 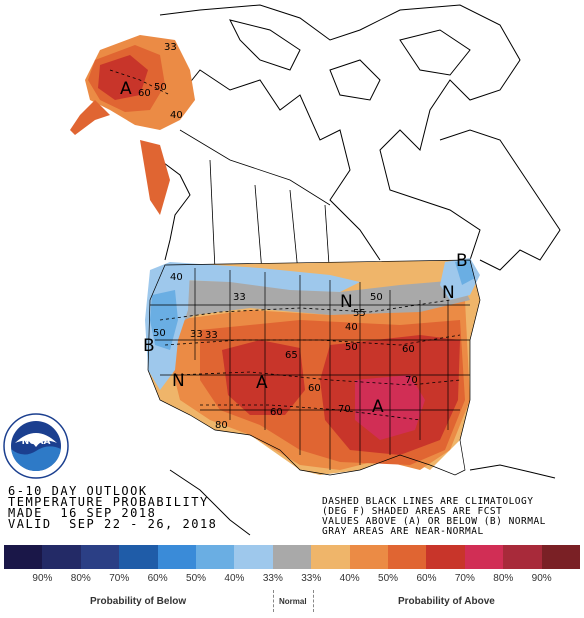 What do you see at coordinates (138, 601) in the screenshot?
I see `below-caption: Probability of Below` at bounding box center [138, 601].